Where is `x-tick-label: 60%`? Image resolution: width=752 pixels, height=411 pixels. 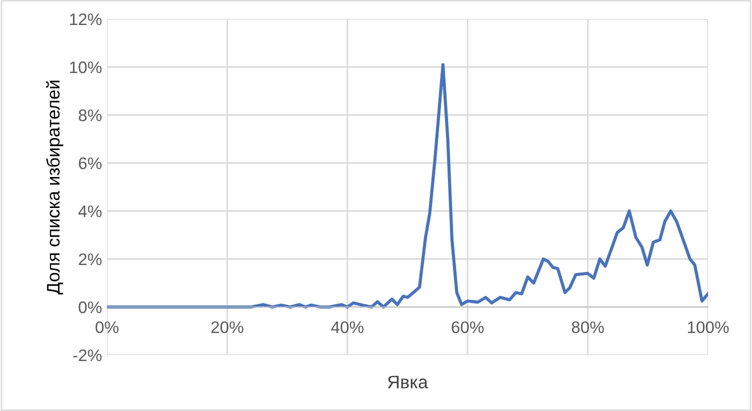 x-tick-label: 60% is located at coordinates (468, 327).